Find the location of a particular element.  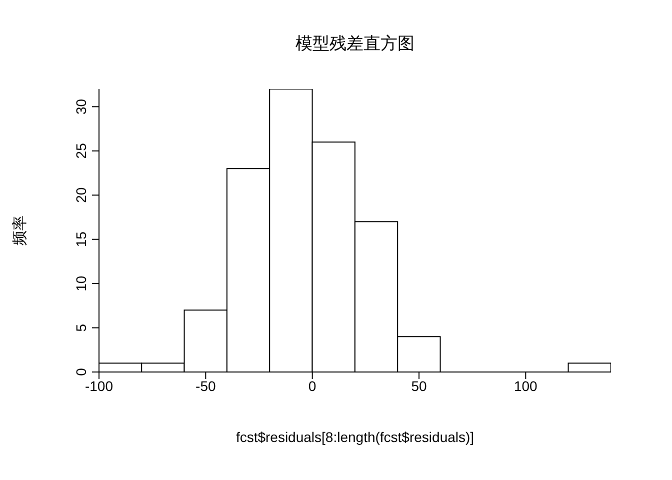

x-tick-label: -50 is located at coordinates (206, 386).